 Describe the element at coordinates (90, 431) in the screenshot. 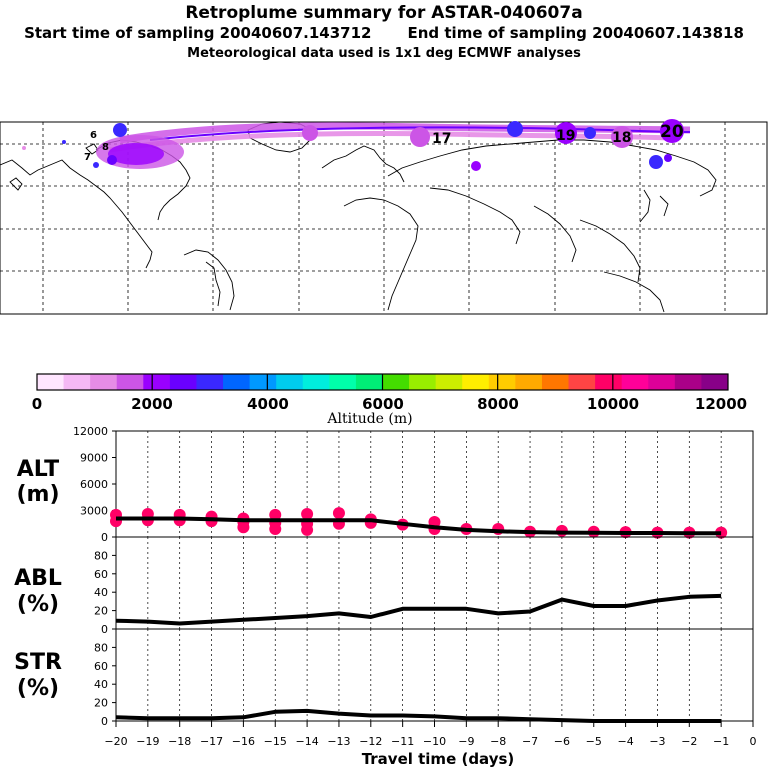

I see `alt-y-tick-label: 12000` at that location.